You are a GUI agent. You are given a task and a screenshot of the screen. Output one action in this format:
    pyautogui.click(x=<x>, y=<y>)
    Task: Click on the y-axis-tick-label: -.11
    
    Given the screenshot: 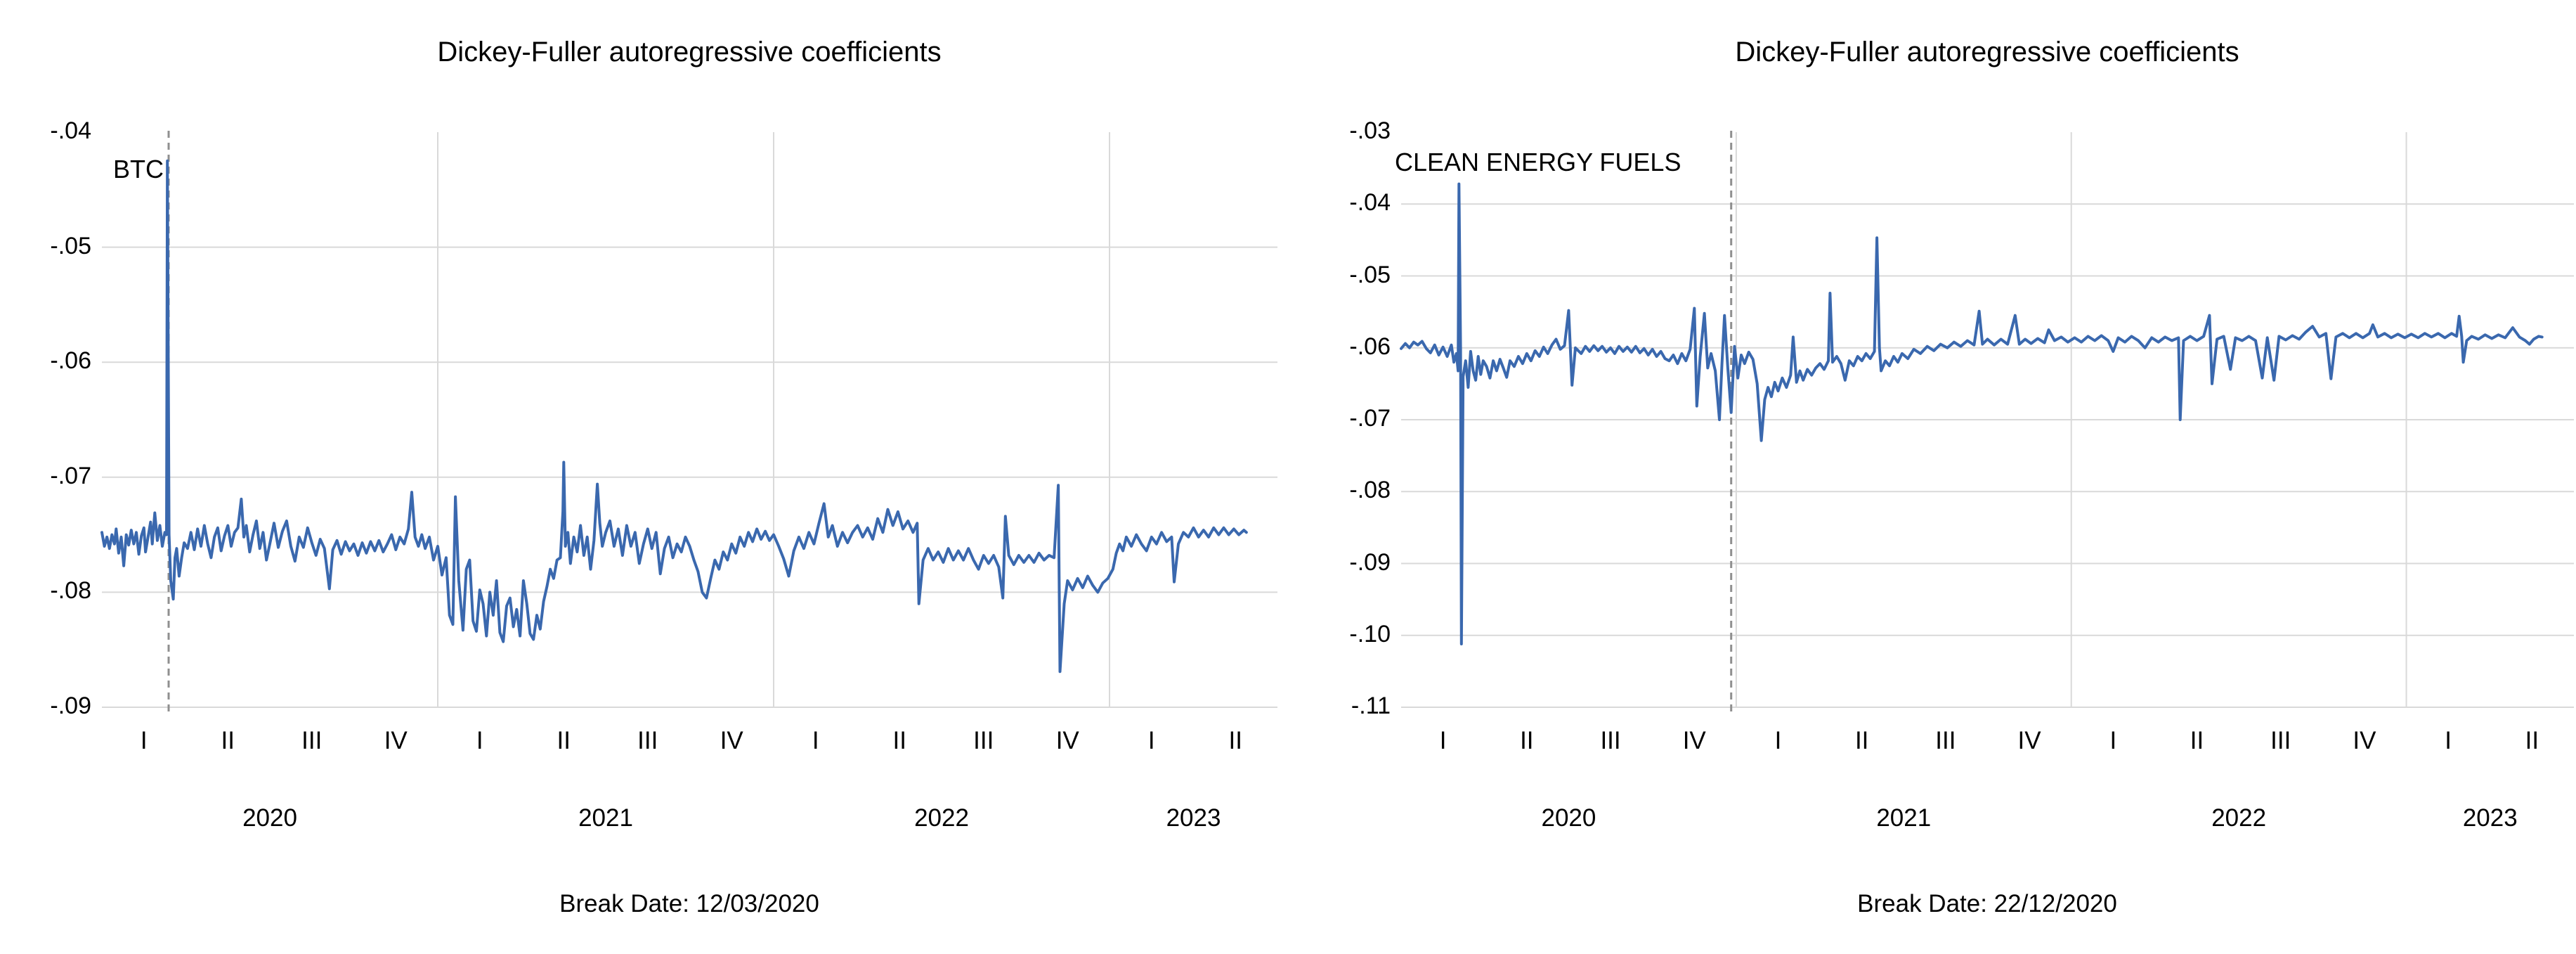 What is the action you would take?
    pyautogui.click(x=1371, y=705)
    